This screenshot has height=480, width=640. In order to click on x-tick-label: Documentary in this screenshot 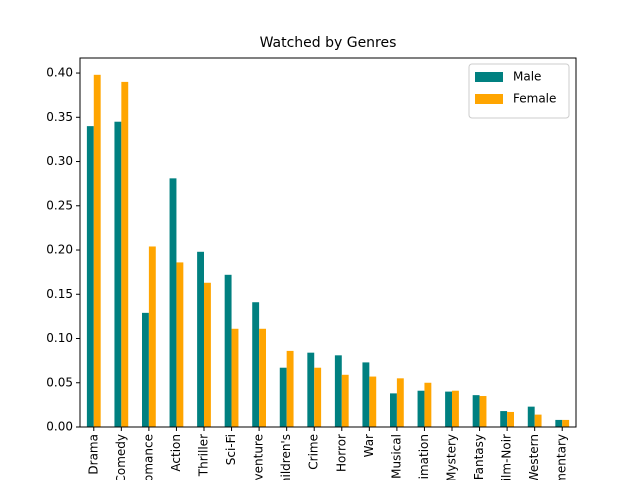, I will do `click(562, 457)`.